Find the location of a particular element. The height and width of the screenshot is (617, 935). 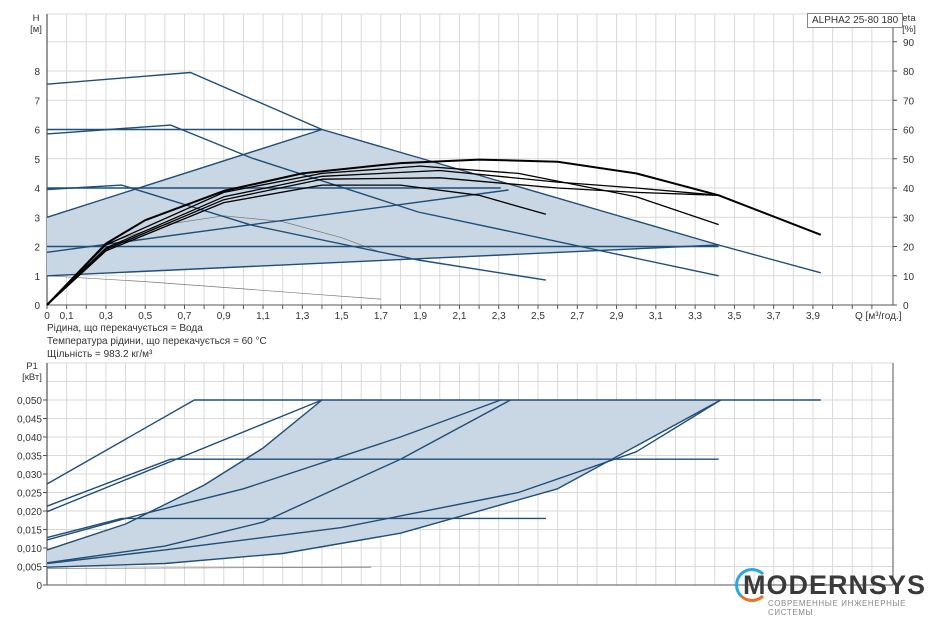

x-tick-label: 1,3 is located at coordinates (302, 316).